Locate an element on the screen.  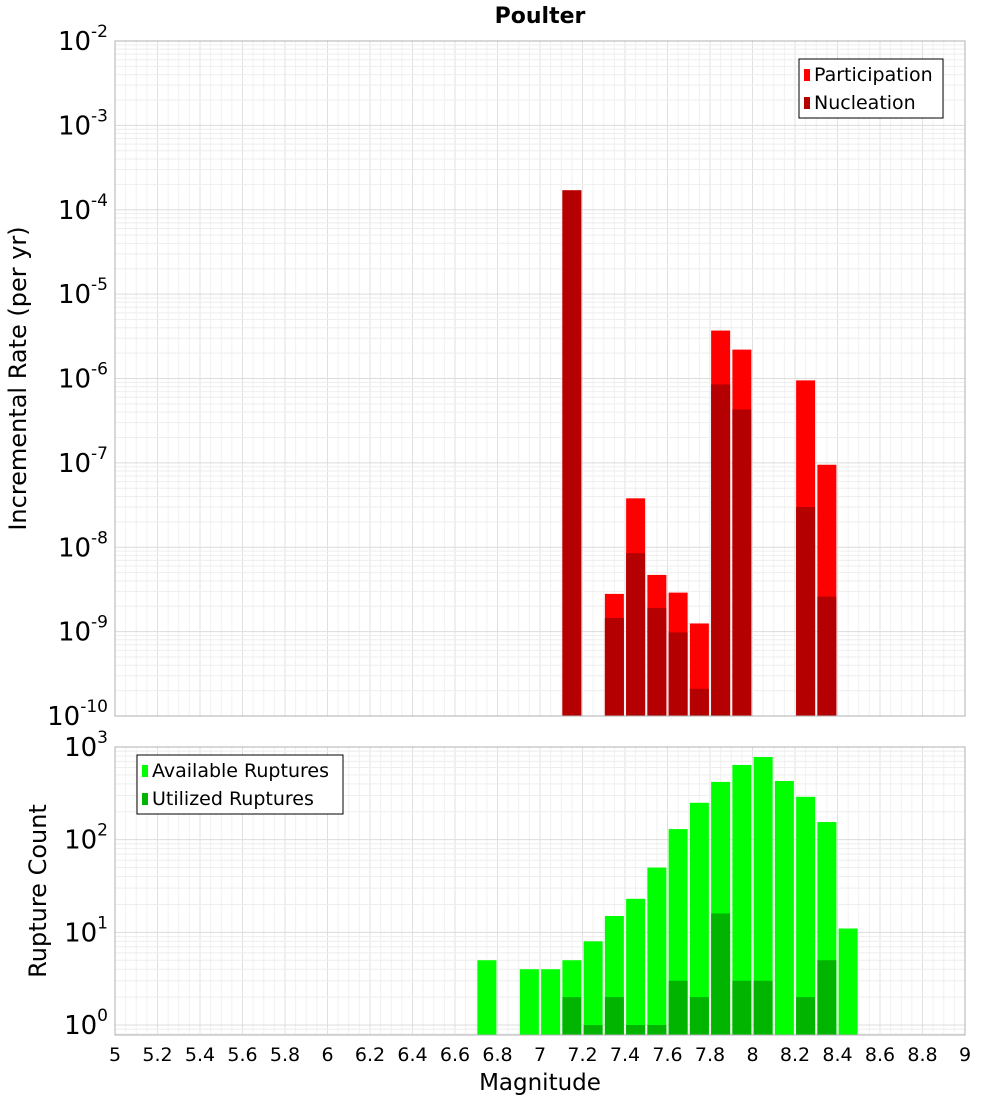
y-axis-ticks: 10⁻¹⁰ 10⁻⁹ 10⁻⁸ 10⁻⁷ 10⁻⁶ 10⁻⁵ 10⁻⁴ 10⁻³ 10⁻² is located at coordinates (77, 377).